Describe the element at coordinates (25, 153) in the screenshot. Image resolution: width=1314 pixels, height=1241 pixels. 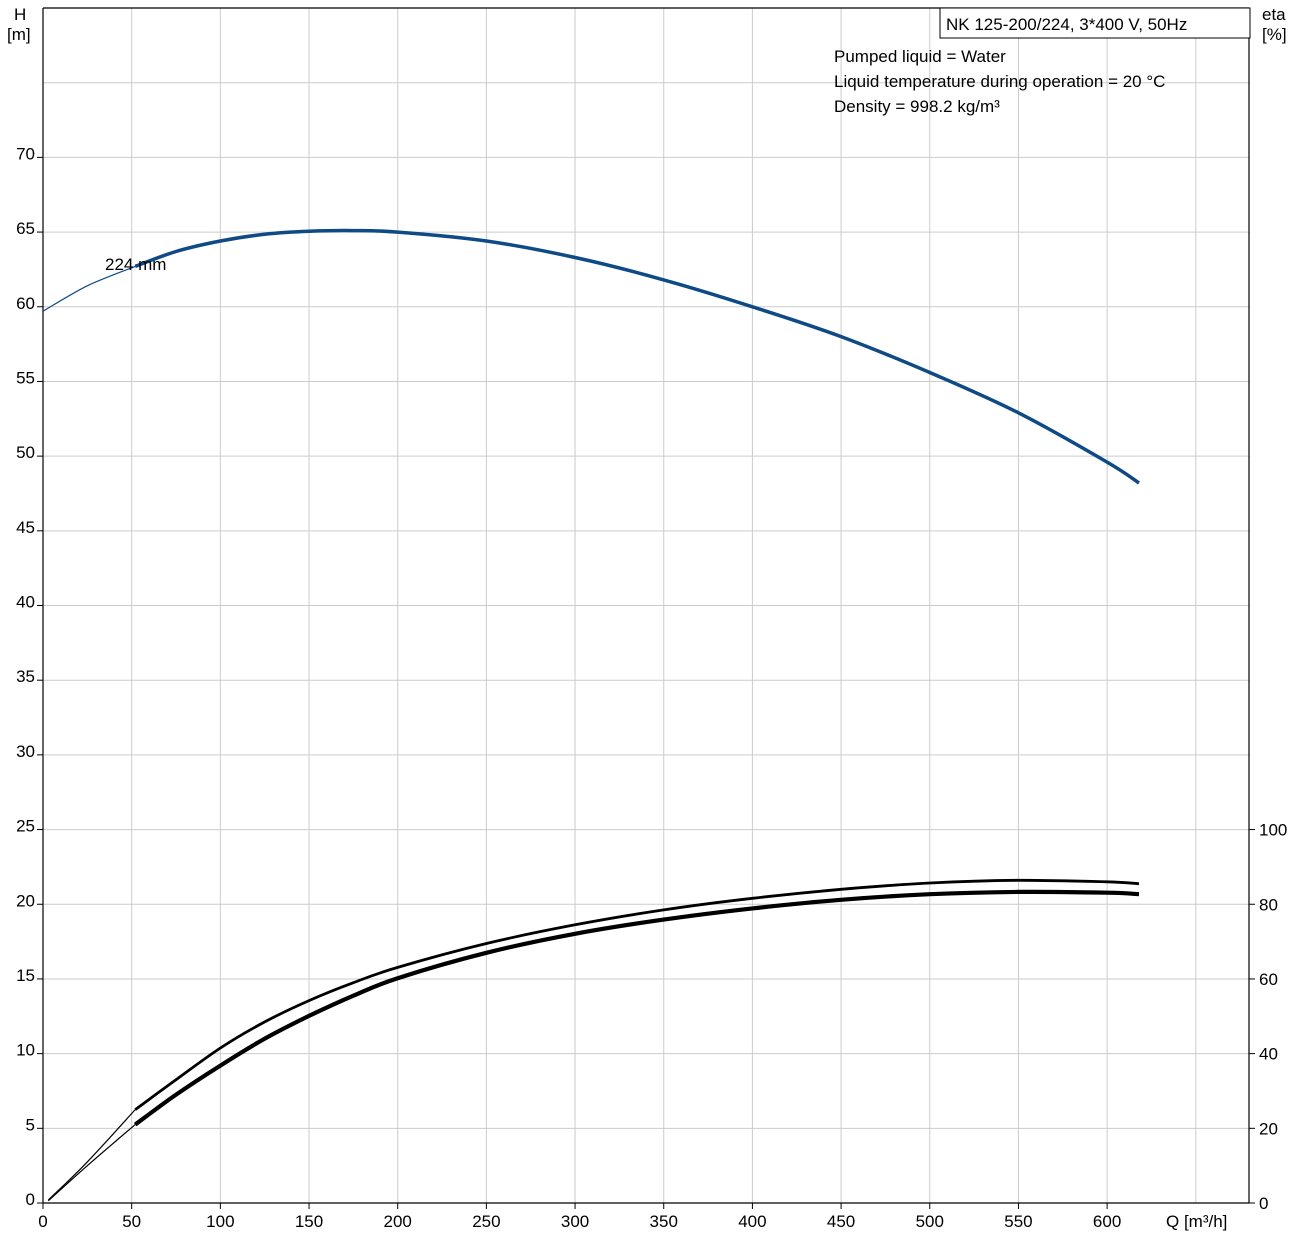
I see `y-left-tick-label: 70` at that location.